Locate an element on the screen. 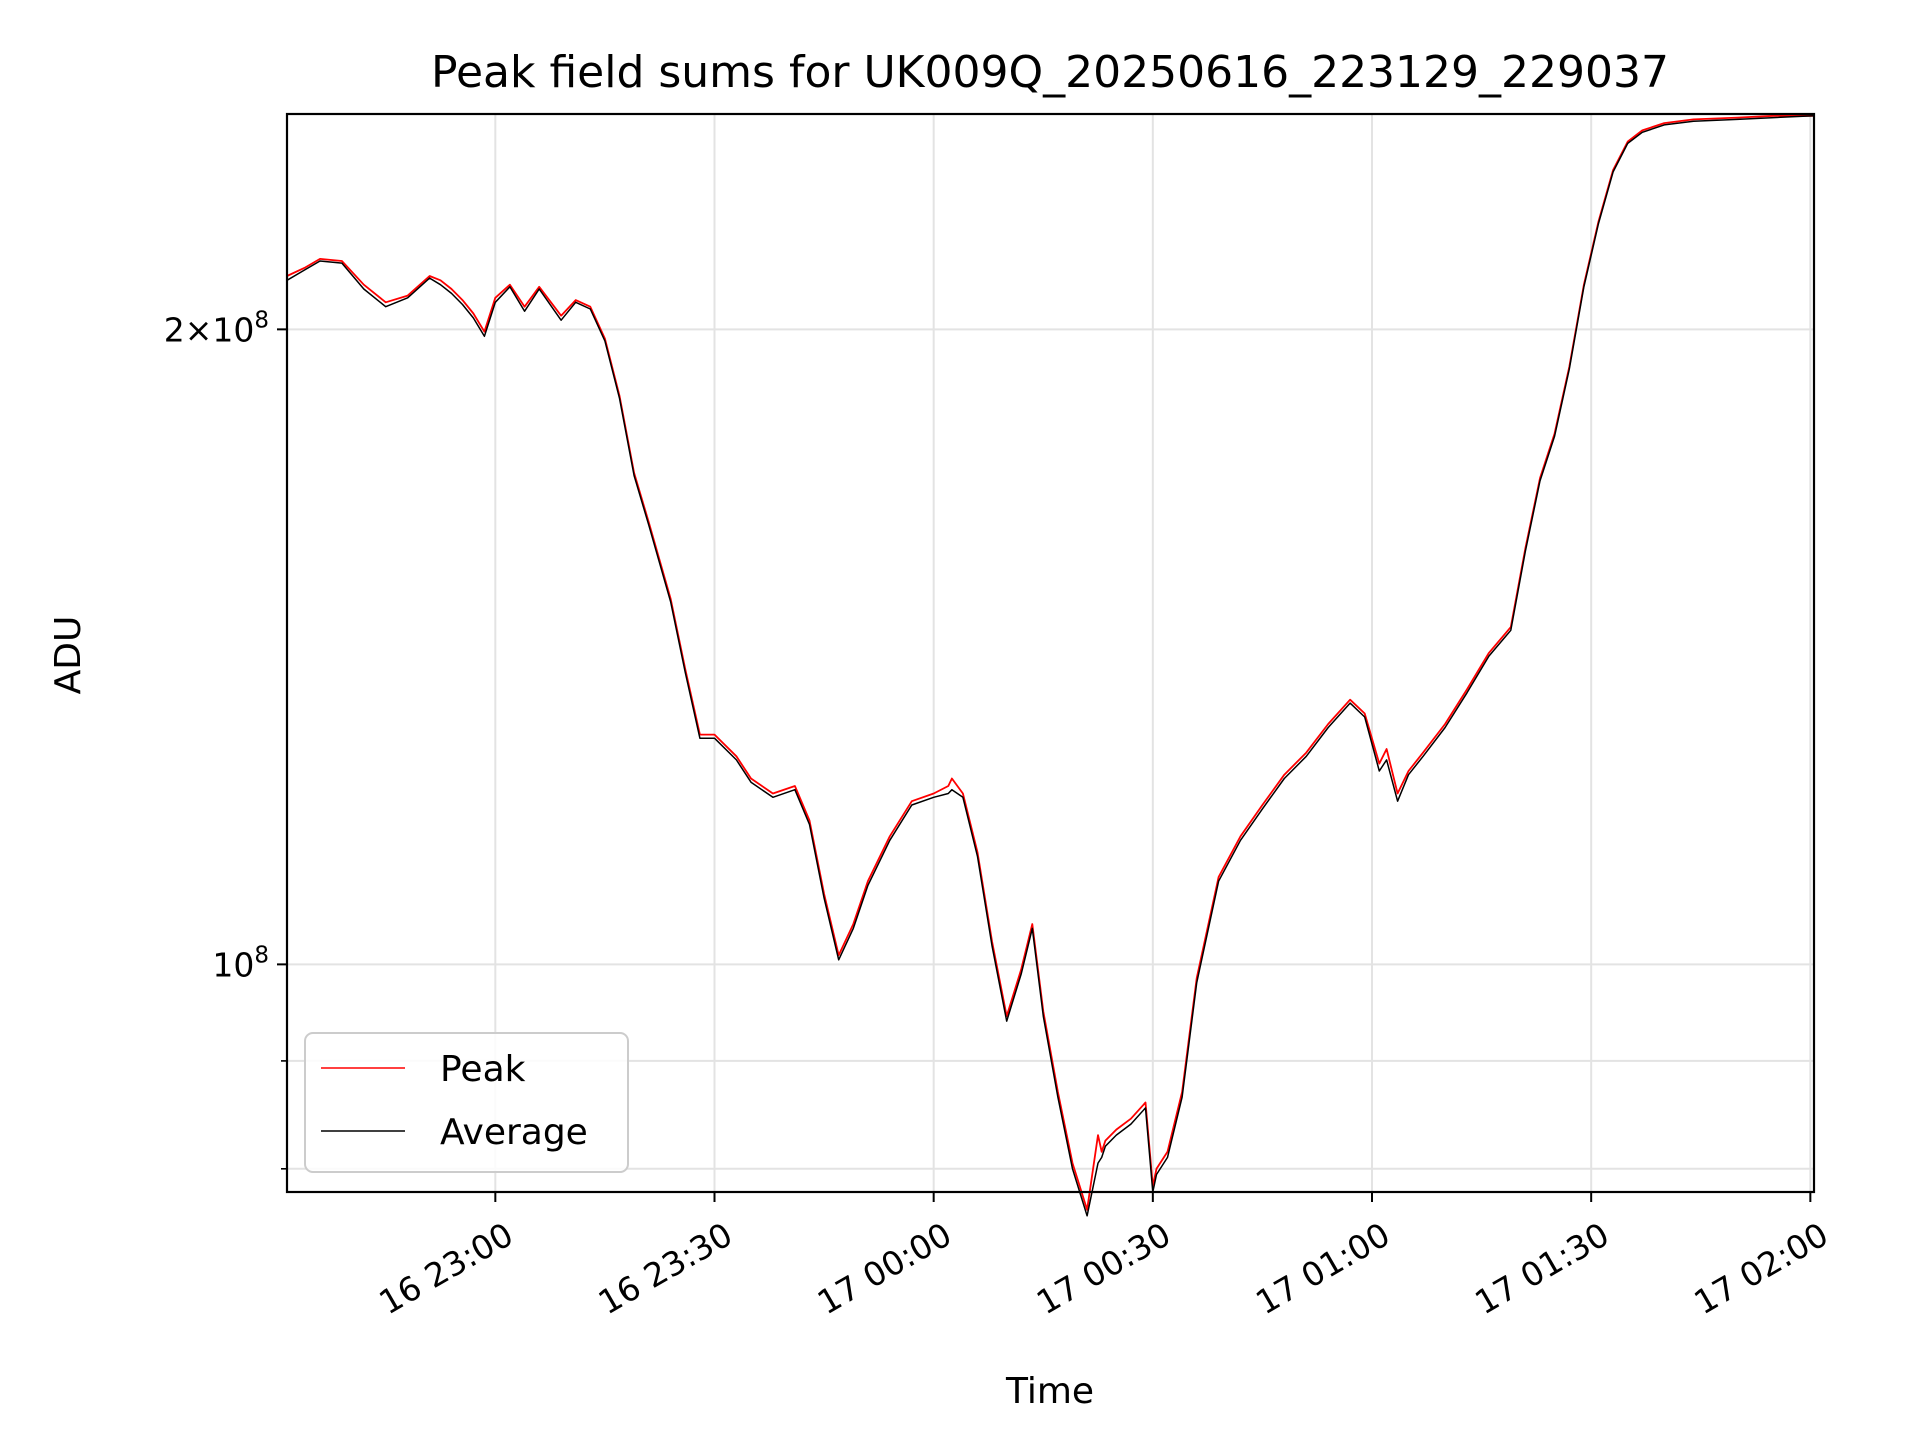  legend-label-average: Average is located at coordinates (514, 1132).